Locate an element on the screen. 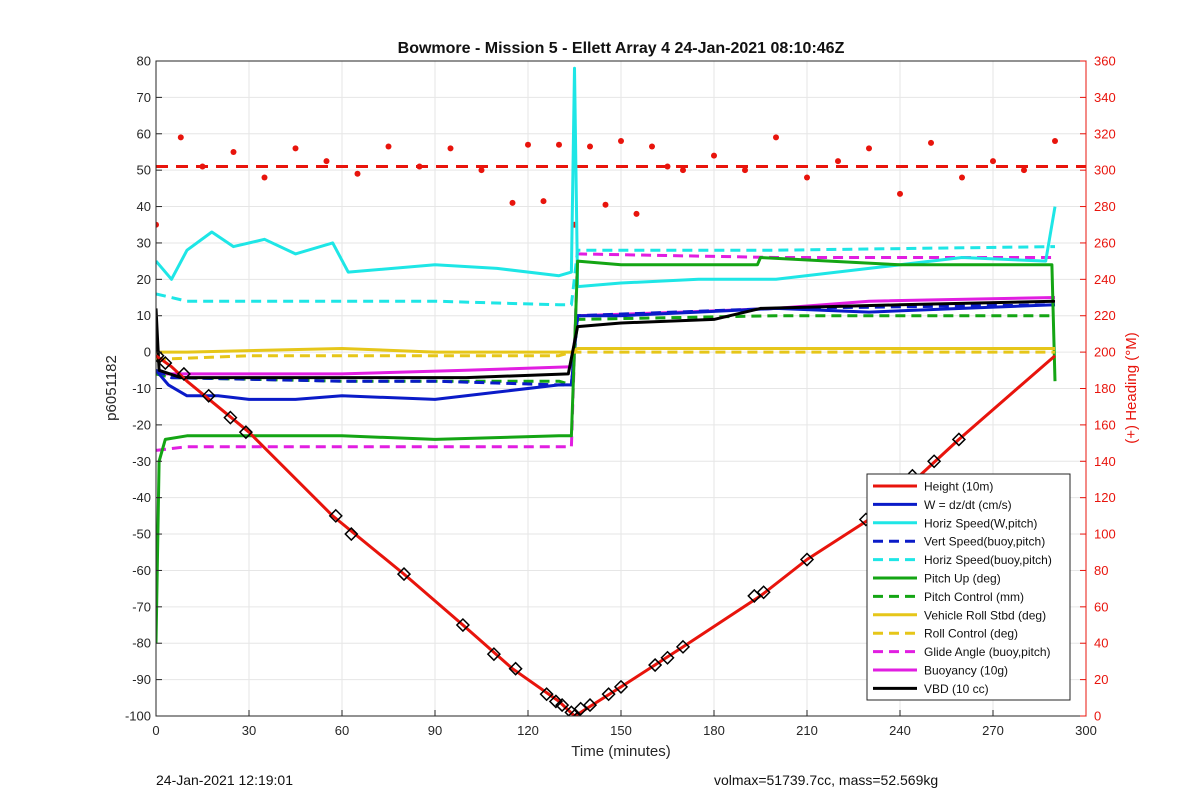 This screenshot has width=1200, height=804. legend-label: VBD (10 cc) is located at coordinates (956, 689).